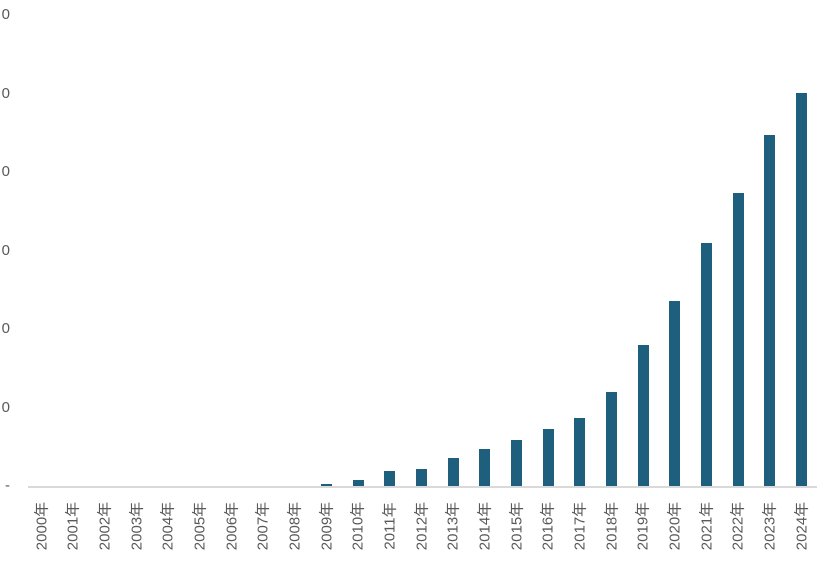  I want to click on bar-2011, so click(390, 478).